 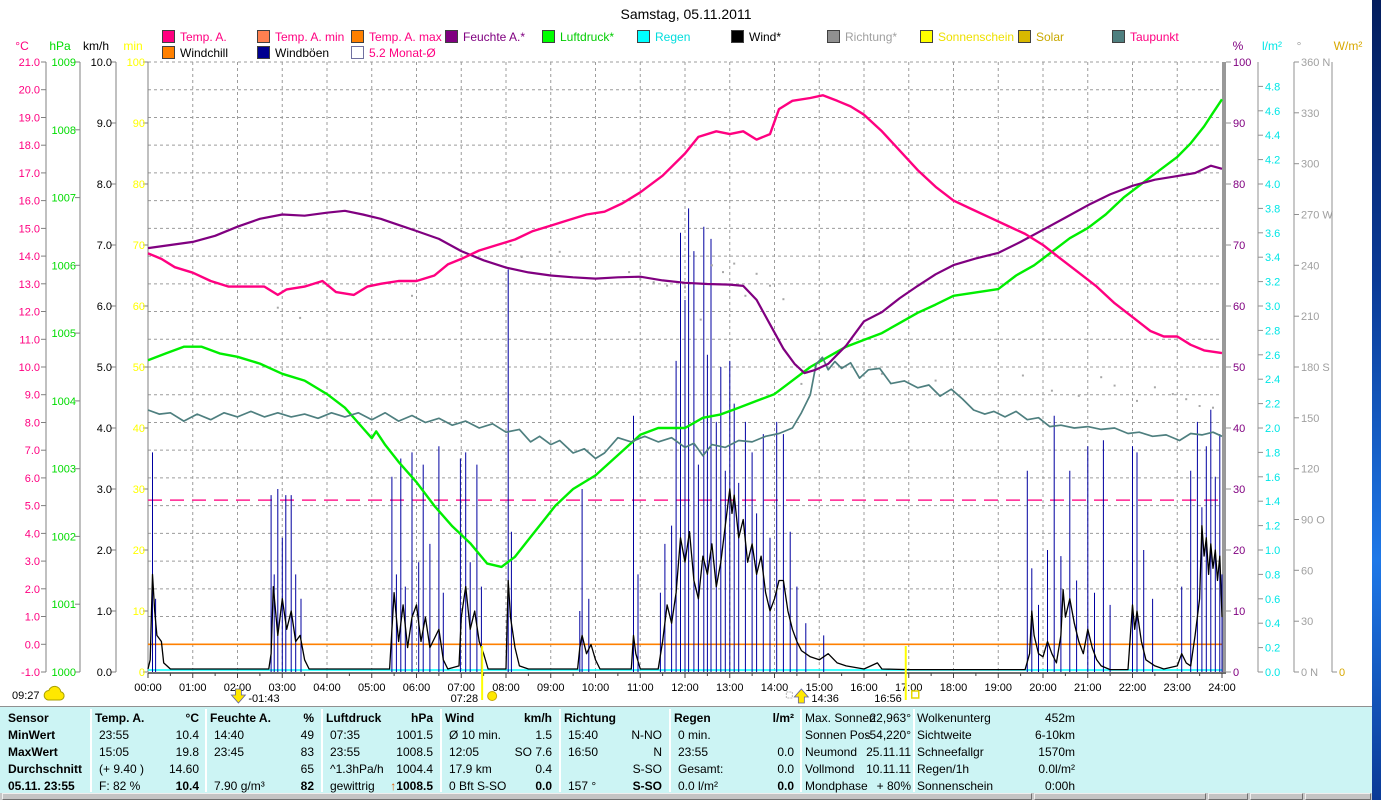 I want to click on tick-label-temp: 9.0, so click(x=32, y=396).